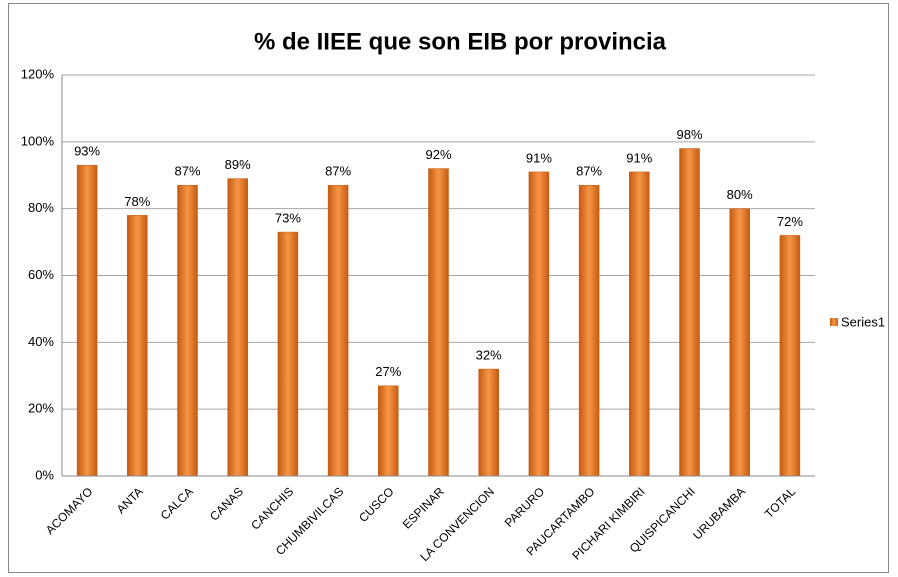  What do you see at coordinates (41, 341) in the screenshot?
I see `y-tick-label: 40%` at bounding box center [41, 341].